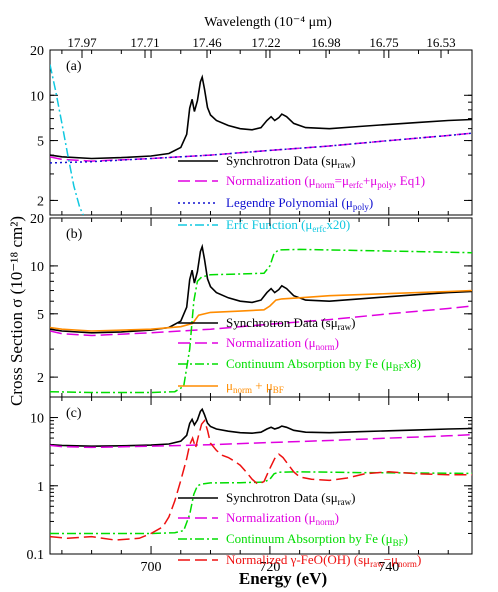 The height and width of the screenshot is (592, 498). I want to click on top-tick-label: 17.71, so click(144, 42).